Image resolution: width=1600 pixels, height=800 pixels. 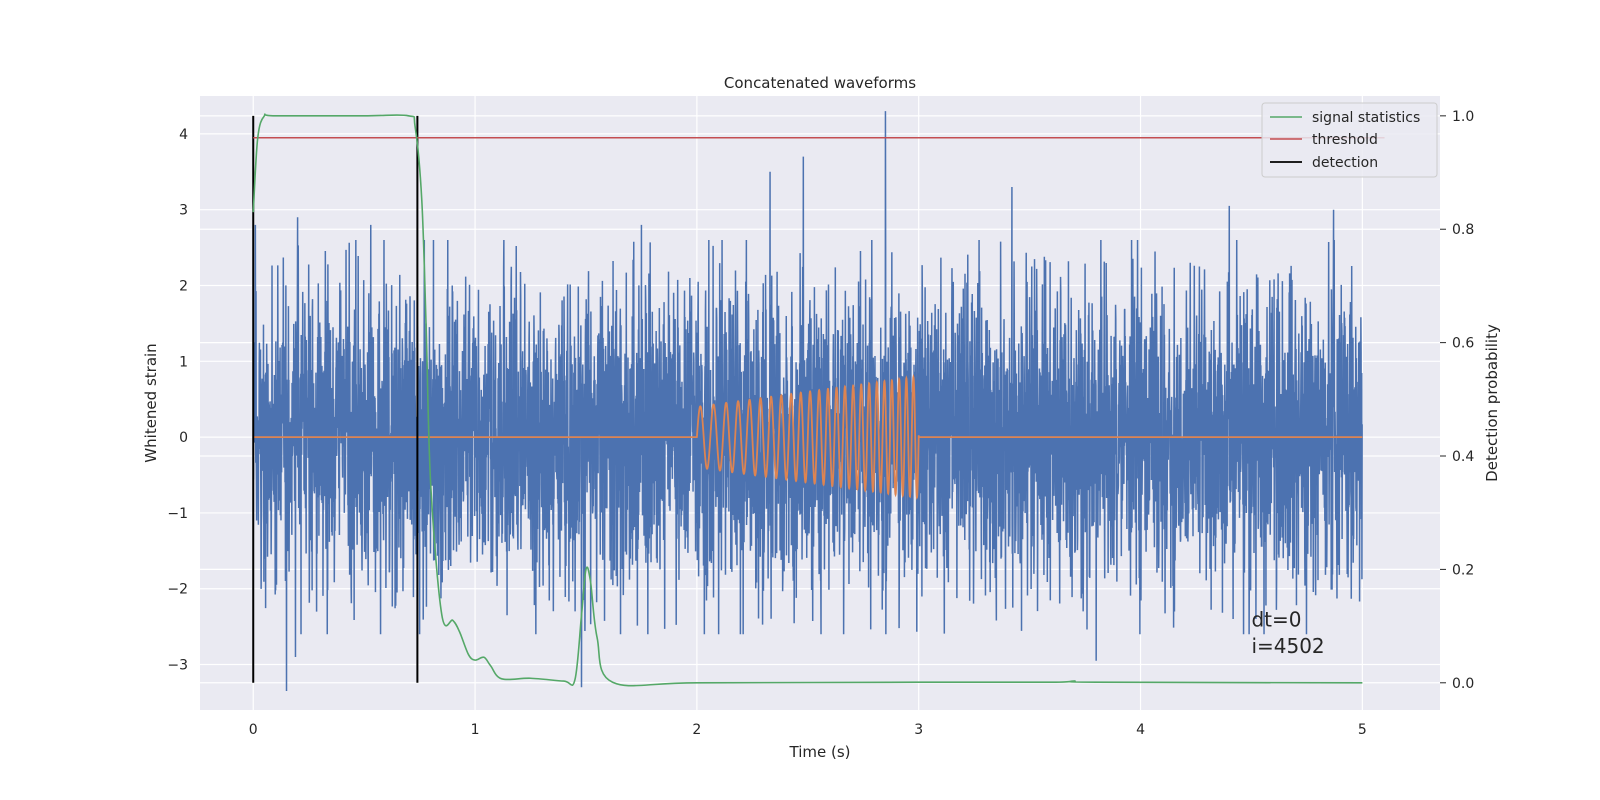 I want to click on y-tick-label: −3, so click(x=177, y=666).